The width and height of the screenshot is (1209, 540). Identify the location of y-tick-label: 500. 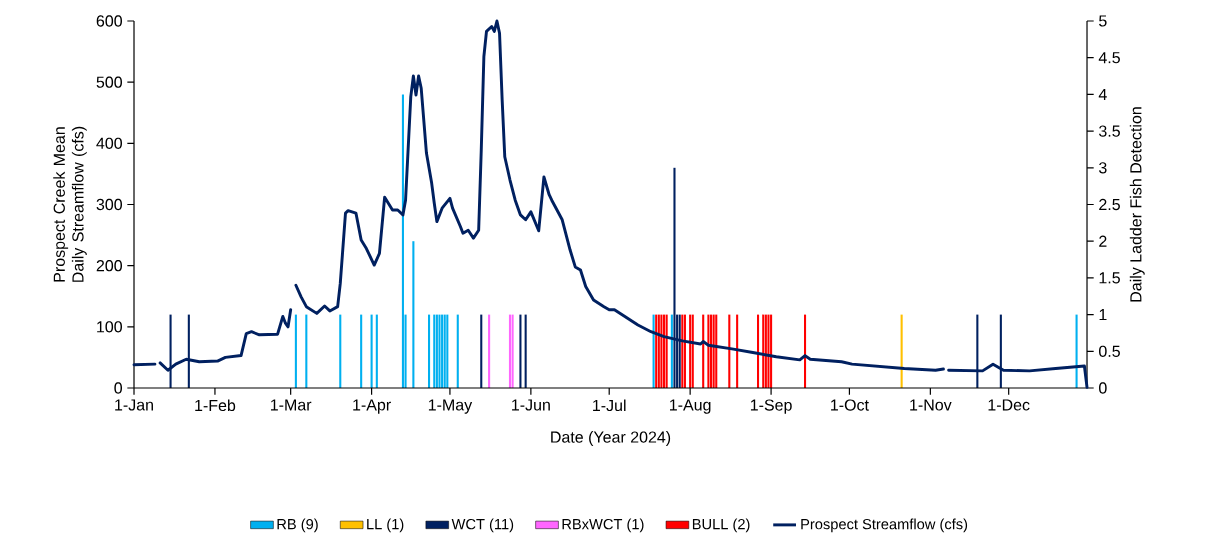
(109, 82).